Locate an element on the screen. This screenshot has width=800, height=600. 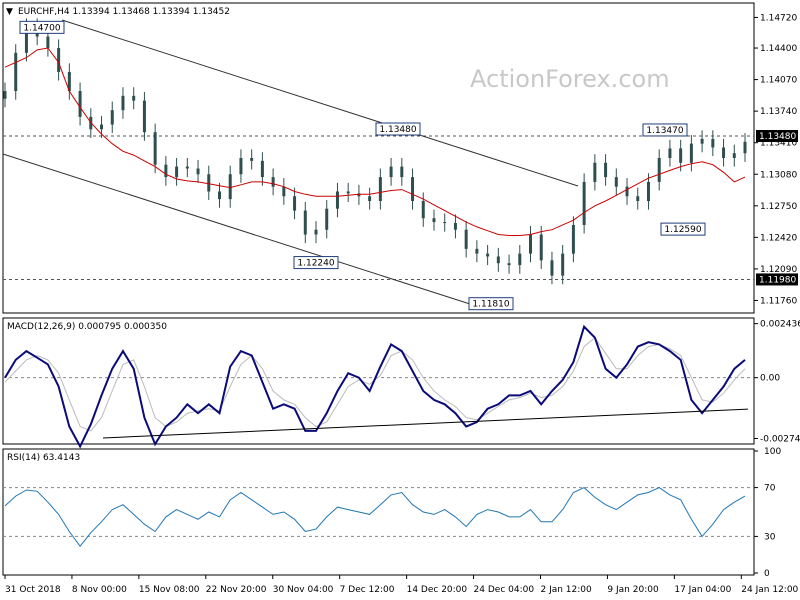
x-tick-label: 30 Nov 04:00 is located at coordinates (303, 590).